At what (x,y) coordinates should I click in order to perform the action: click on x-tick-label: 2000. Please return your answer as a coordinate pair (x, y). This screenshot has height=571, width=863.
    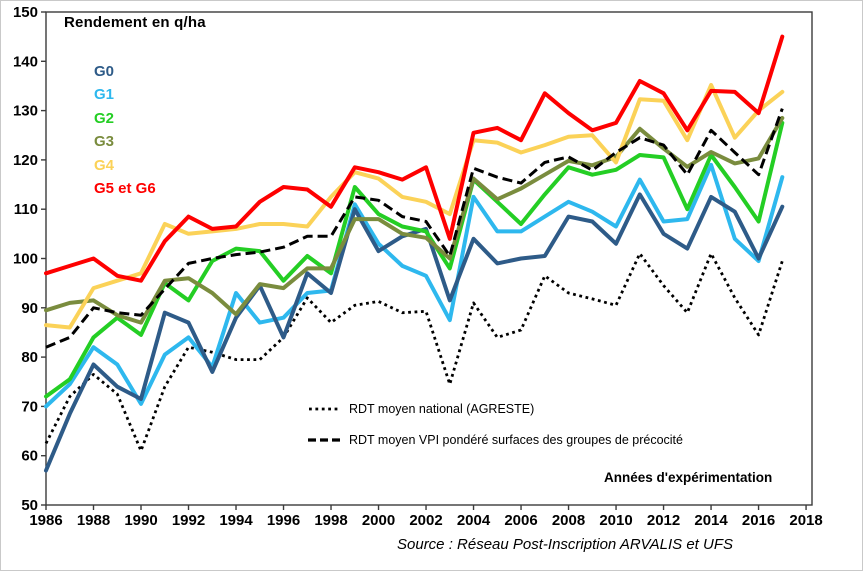
    Looking at the image, I should click on (378, 520).